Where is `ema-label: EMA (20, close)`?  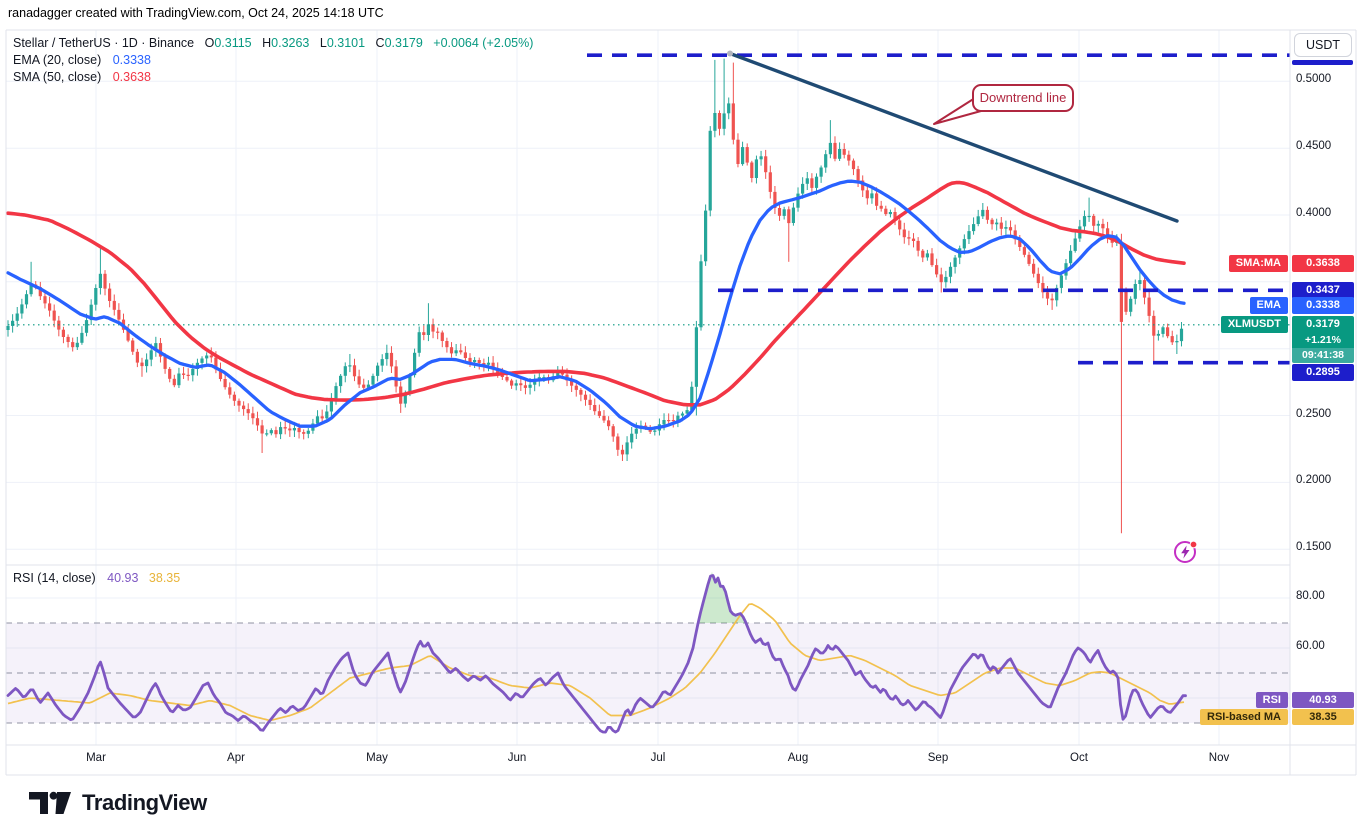
ema-label: EMA (20, close) is located at coordinates (57, 60).